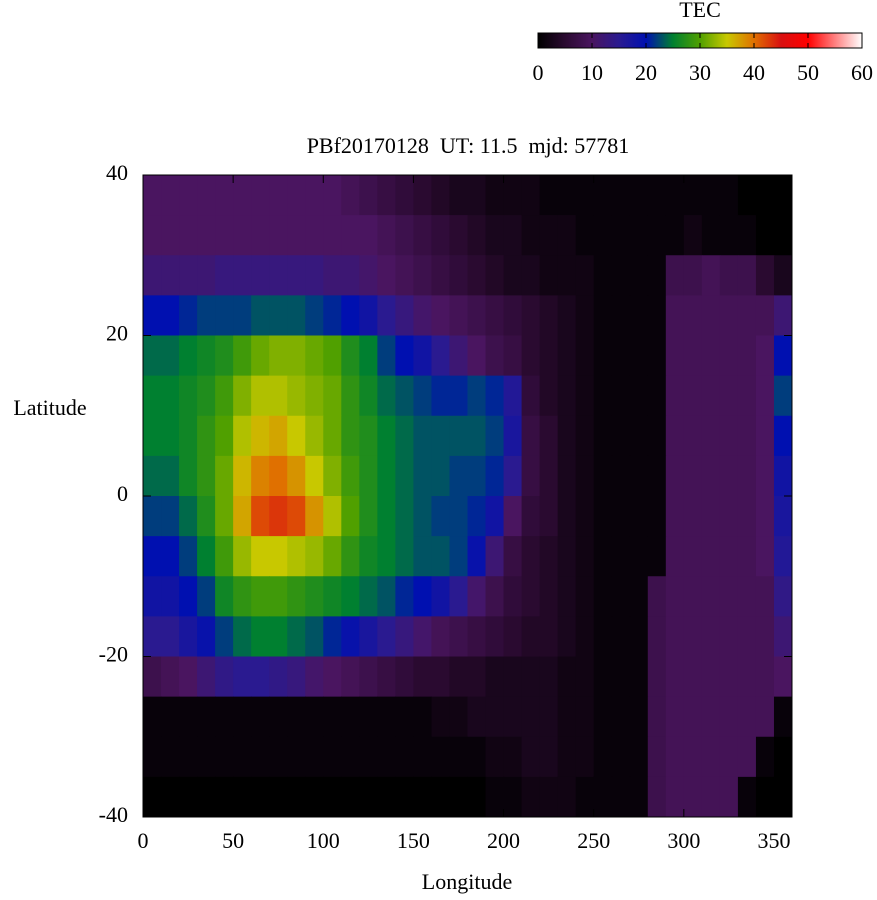 This screenshot has height=900, width=877. Describe the element at coordinates (113, 654) in the screenshot. I see `y-tick-label: -20` at that location.